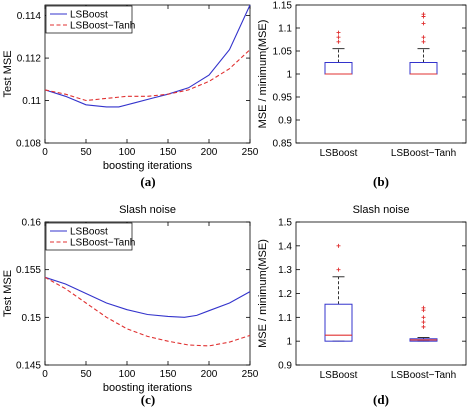 This screenshot has width=474, height=408. Describe the element at coordinates (381, 399) in the screenshot. I see `panel-caption: (d)` at that location.